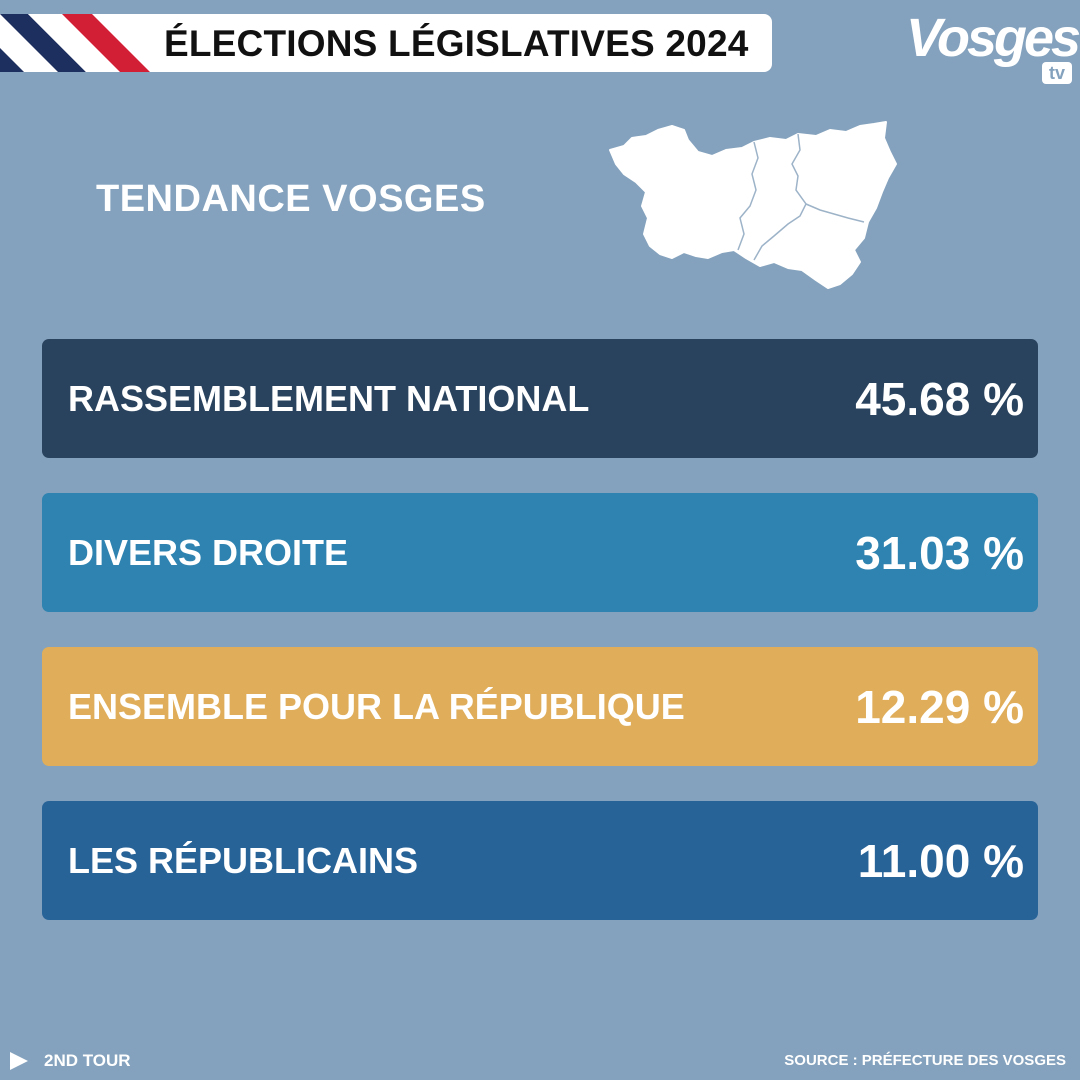 The height and width of the screenshot is (1080, 1080). What do you see at coordinates (19, 1061) in the screenshot?
I see `play-icon` at bounding box center [19, 1061].